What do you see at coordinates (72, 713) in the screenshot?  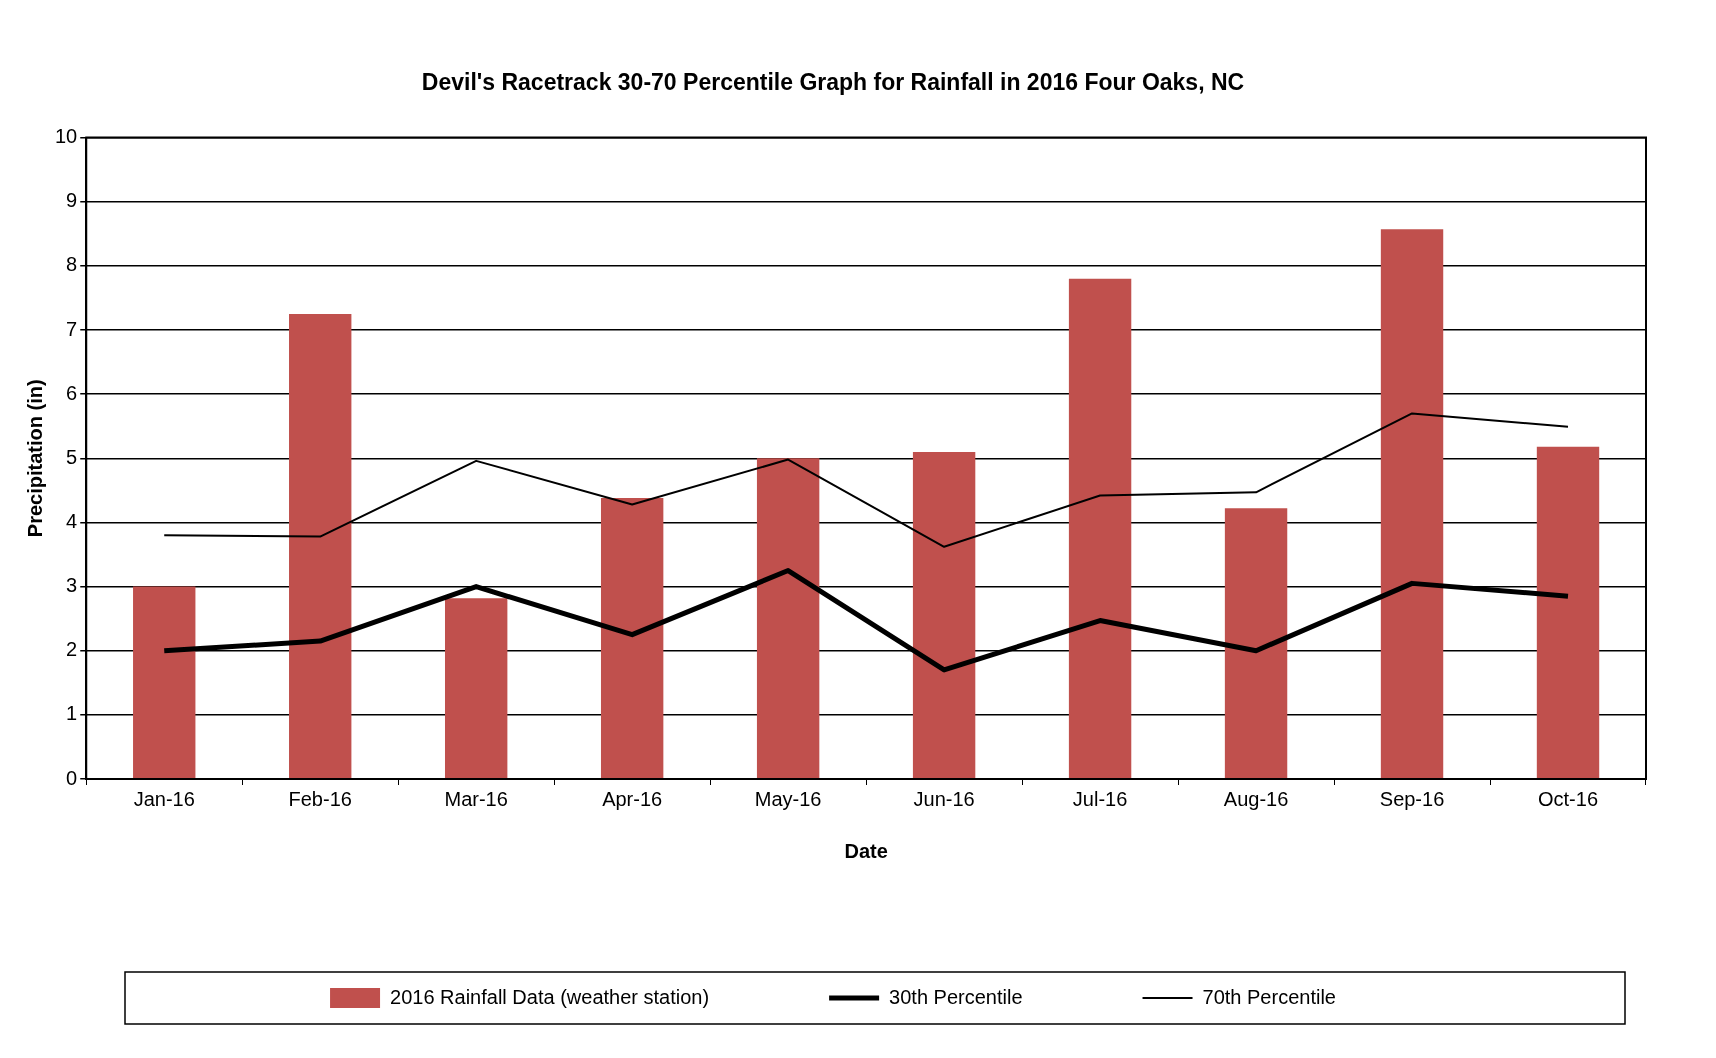 I see `y-tick-label: 1` at bounding box center [72, 713].